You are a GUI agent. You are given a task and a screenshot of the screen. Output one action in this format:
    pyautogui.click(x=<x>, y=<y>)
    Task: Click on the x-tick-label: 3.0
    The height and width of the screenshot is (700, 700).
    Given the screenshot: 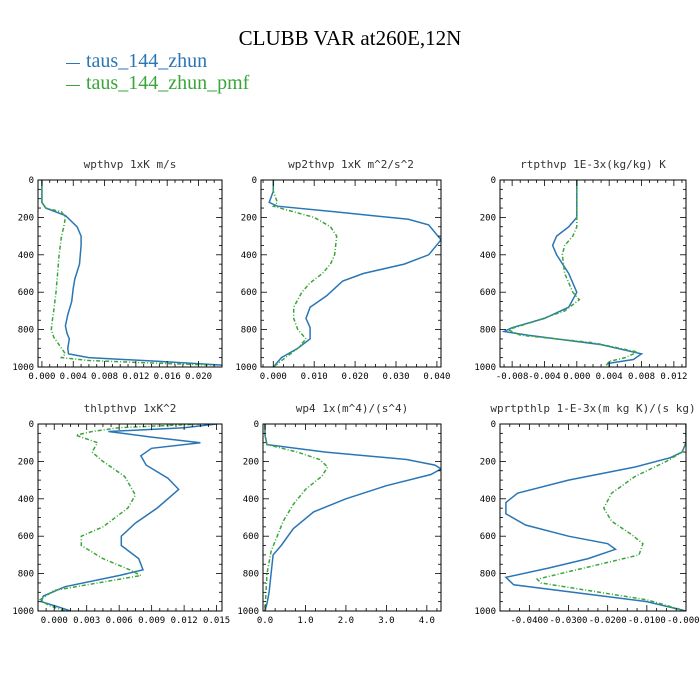 What is the action you would take?
    pyautogui.click(x=386, y=621)
    